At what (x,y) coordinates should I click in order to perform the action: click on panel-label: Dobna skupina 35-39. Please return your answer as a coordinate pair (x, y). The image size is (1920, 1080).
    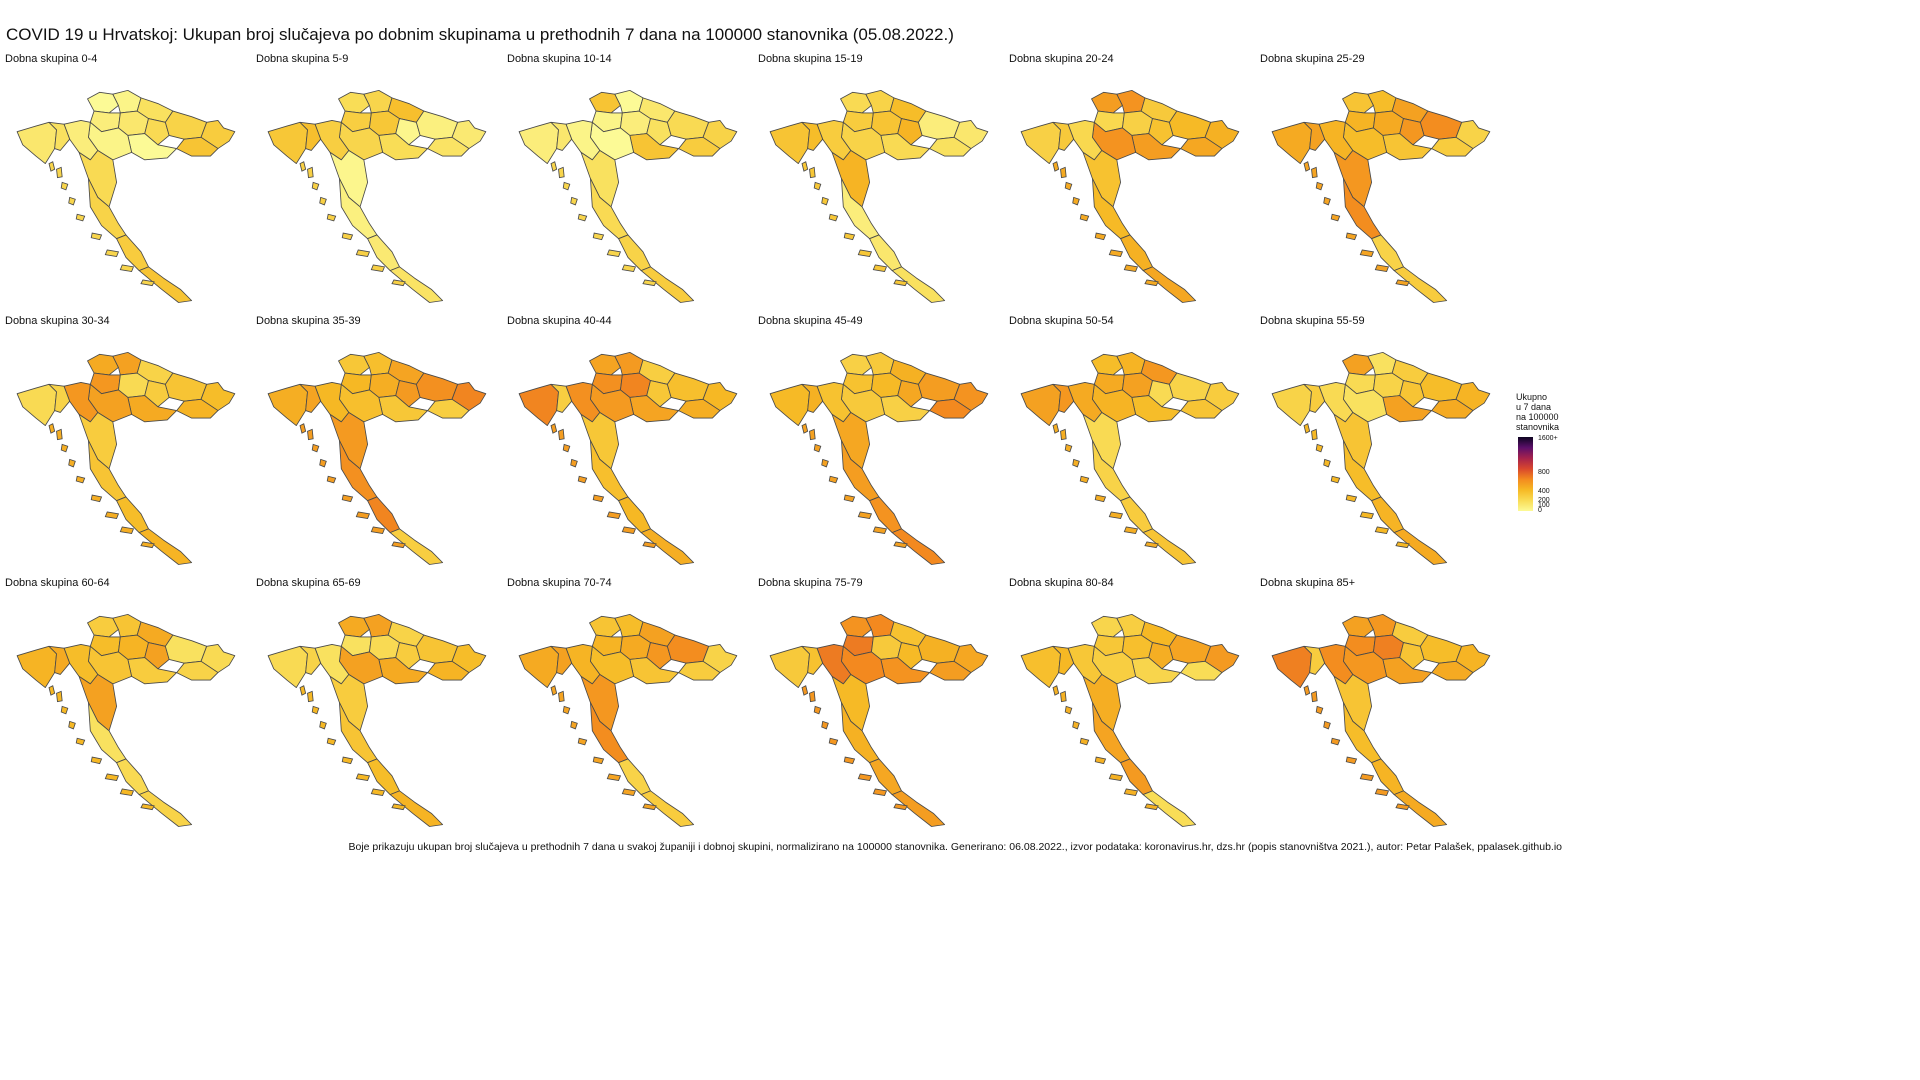
    Looking at the image, I should click on (308, 321).